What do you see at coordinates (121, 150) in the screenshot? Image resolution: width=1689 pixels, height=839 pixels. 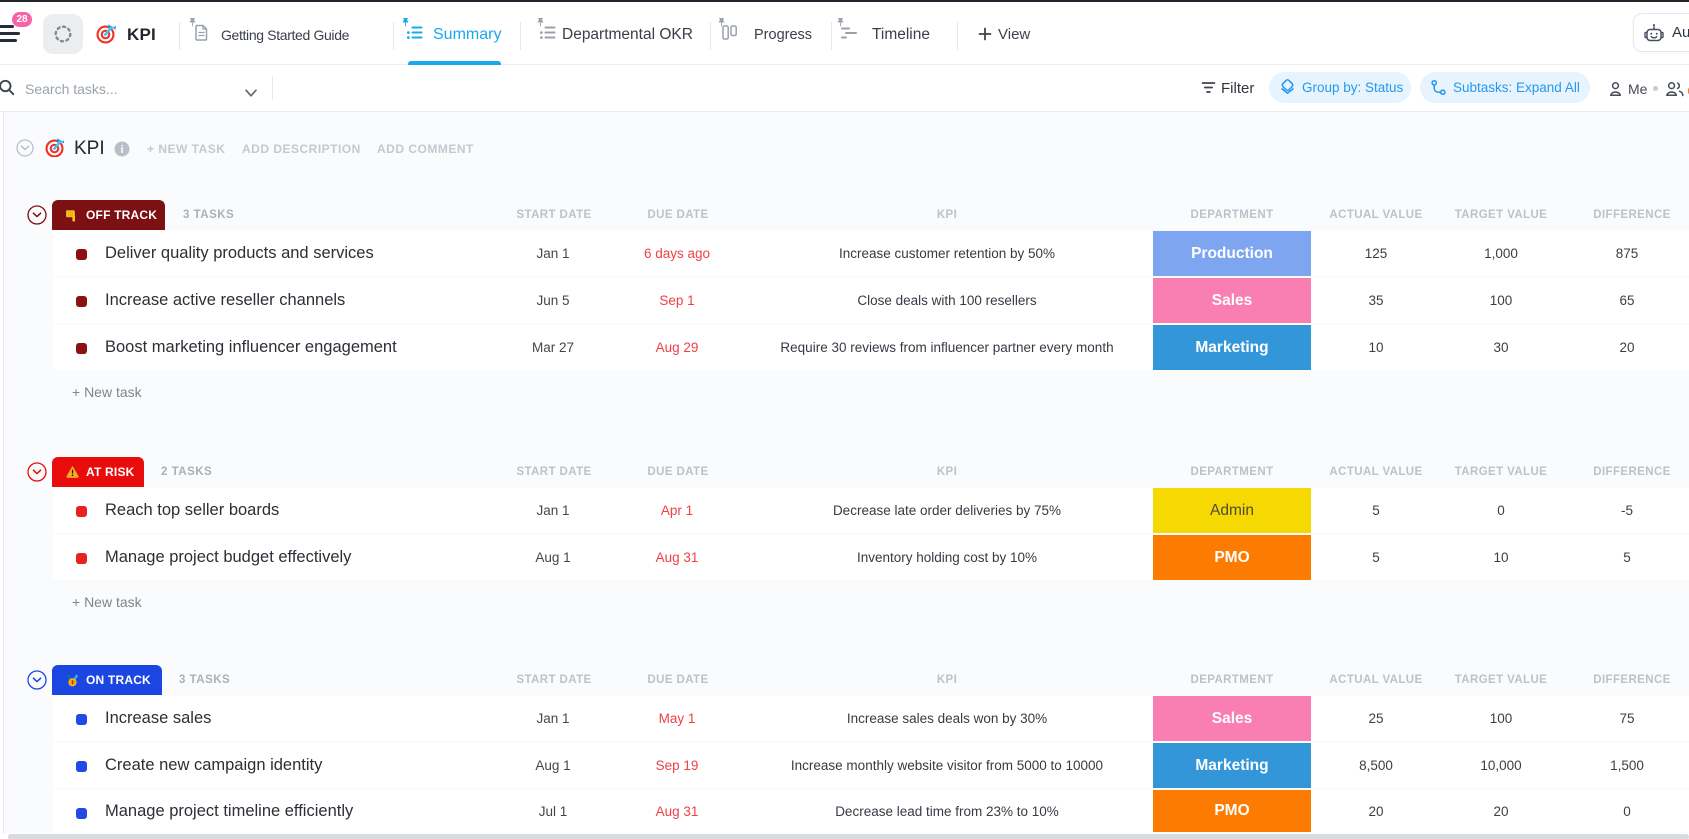 I see `svg-text: i` at bounding box center [121, 150].